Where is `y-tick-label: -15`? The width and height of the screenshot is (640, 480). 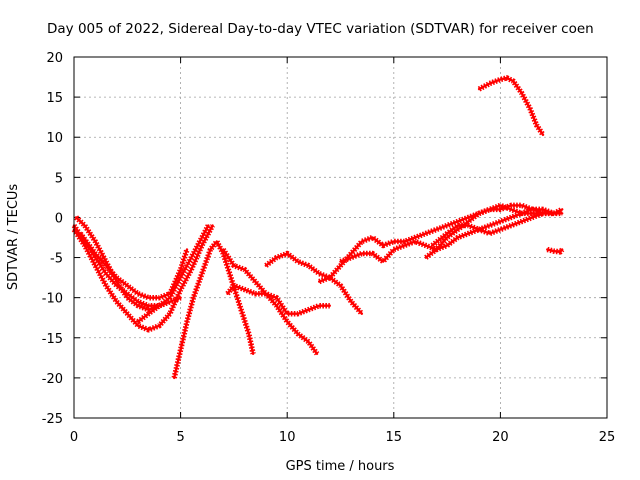
y-tick-label: -15 is located at coordinates (52, 339).